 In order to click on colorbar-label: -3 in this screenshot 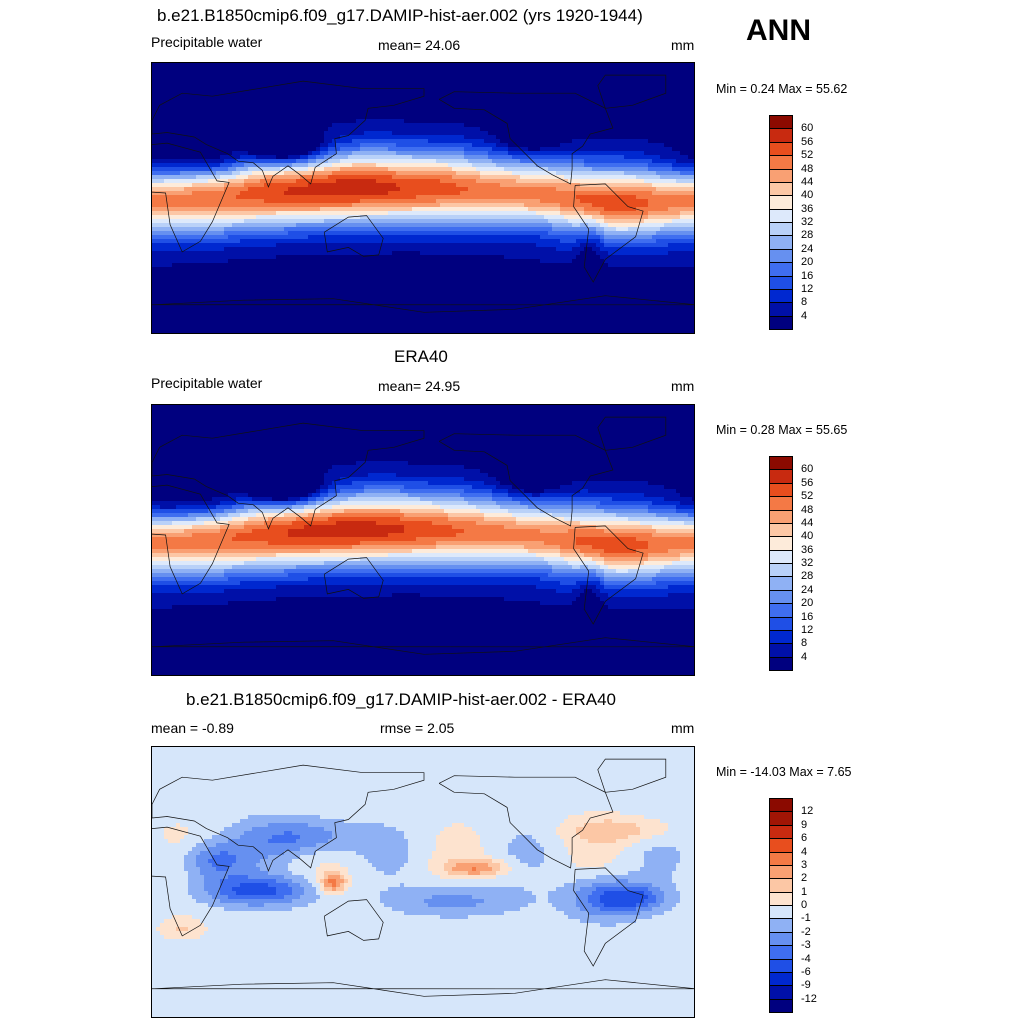, I will do `click(806, 945)`.